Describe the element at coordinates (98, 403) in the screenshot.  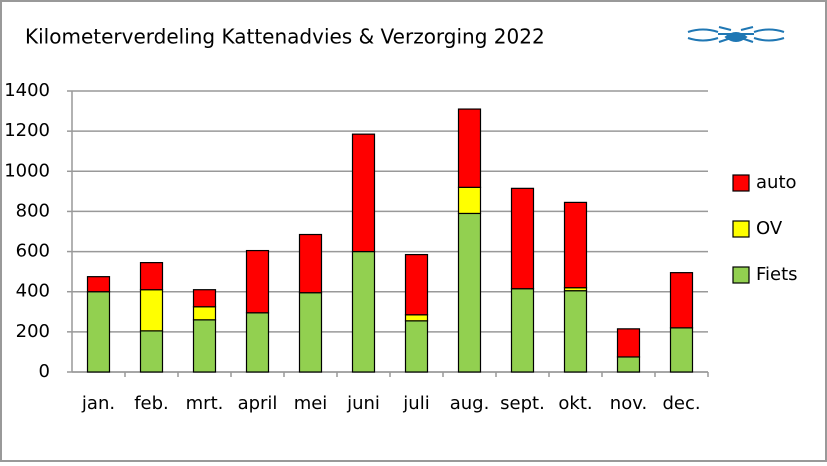
I see `x-tick-label: jan.` at that location.